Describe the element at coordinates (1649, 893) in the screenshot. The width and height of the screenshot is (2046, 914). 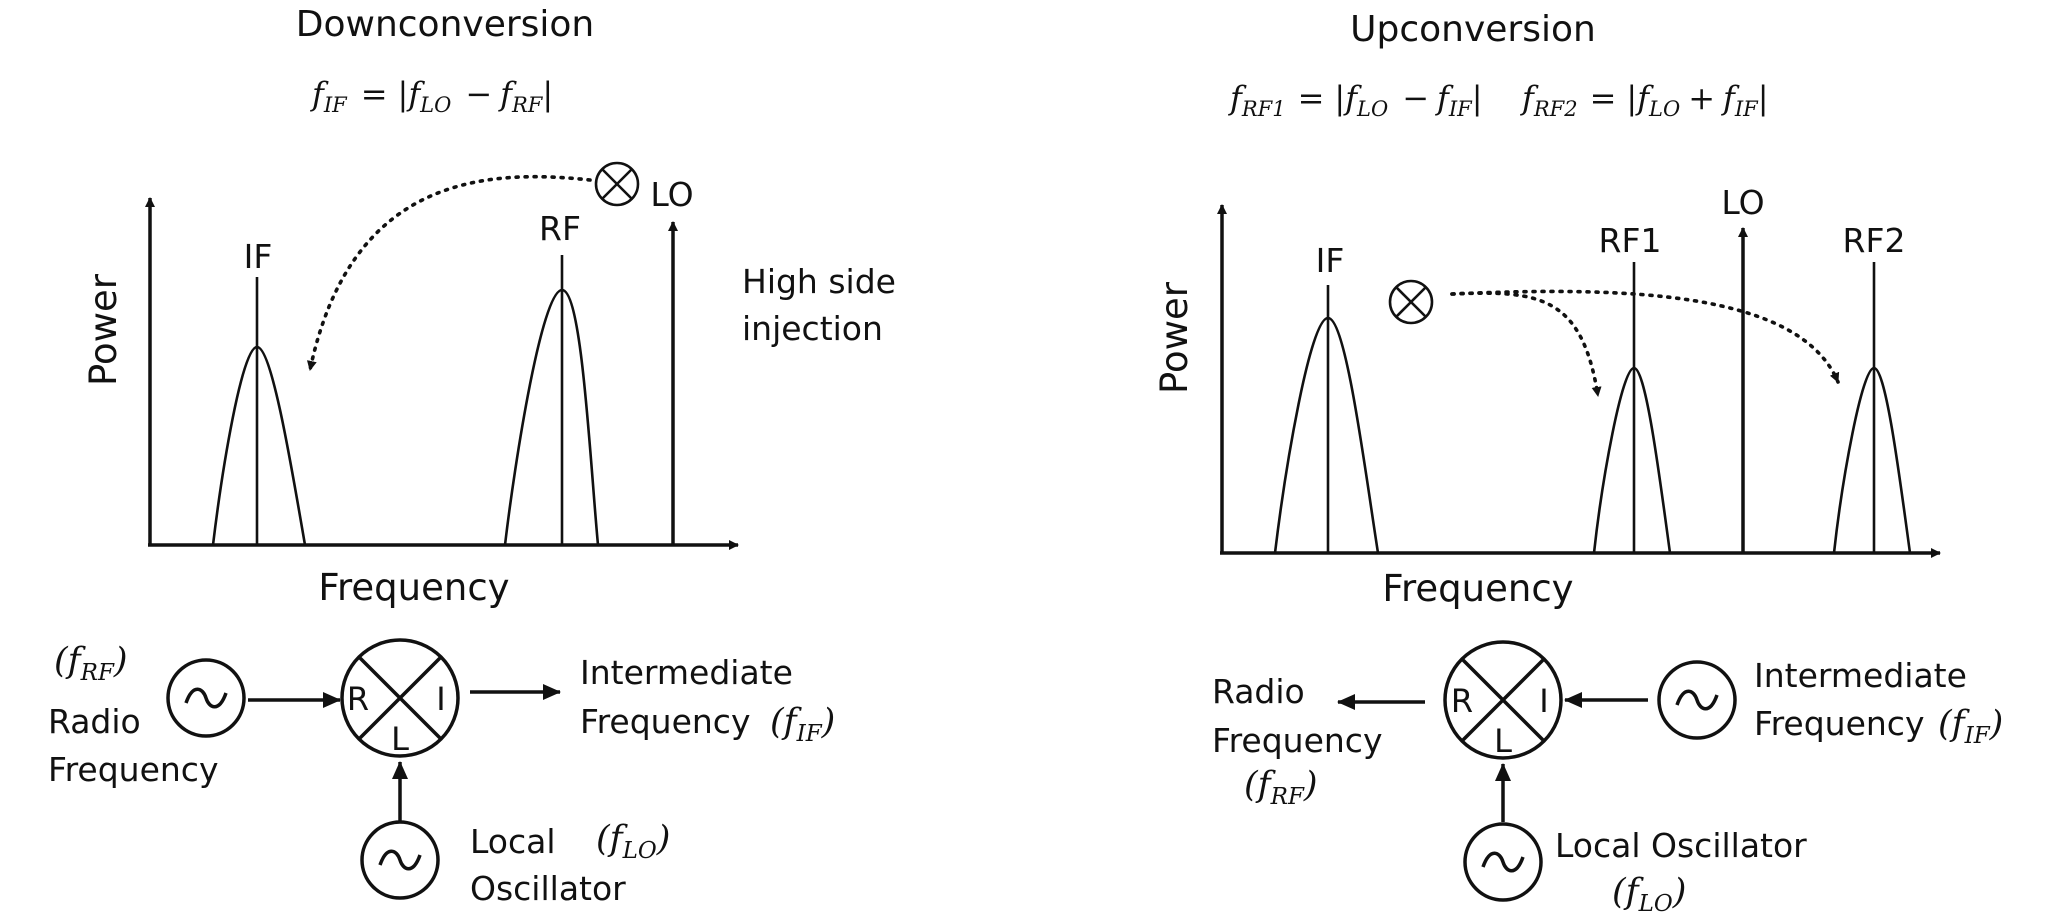
I see `up-lo-source-sym: (fLO)` at that location.